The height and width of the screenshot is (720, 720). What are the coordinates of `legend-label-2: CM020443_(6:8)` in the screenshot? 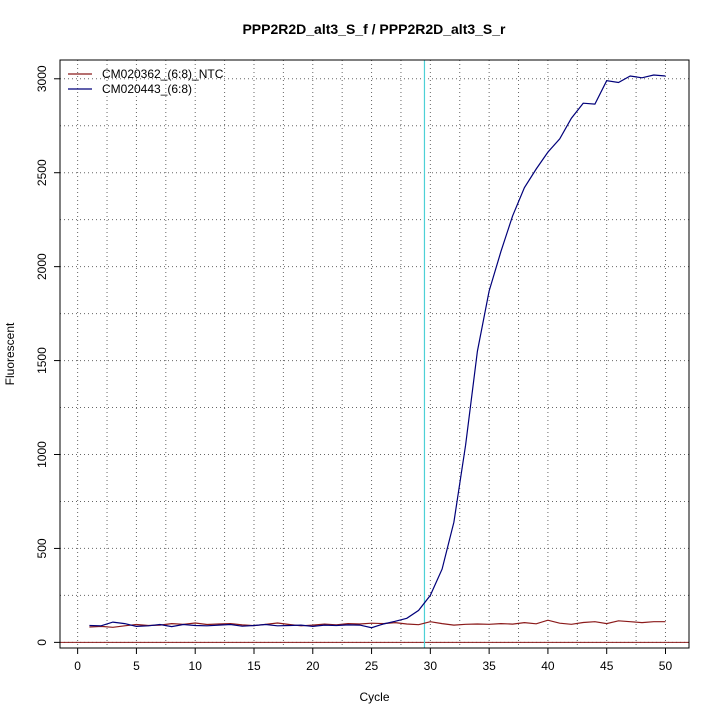 It's located at (147, 89).